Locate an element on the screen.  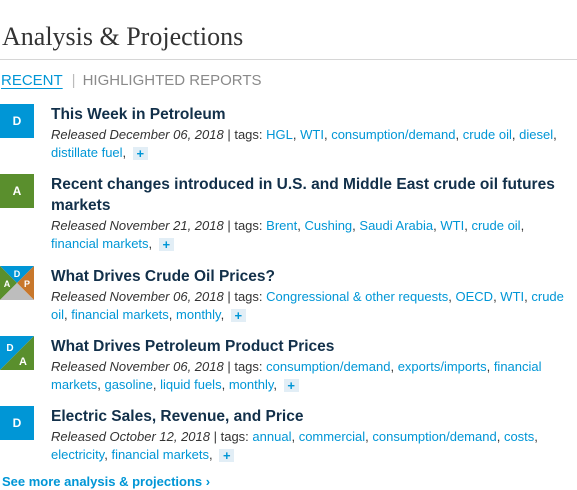
release-date: Released December 06, 2018 is located at coordinates (137, 134).